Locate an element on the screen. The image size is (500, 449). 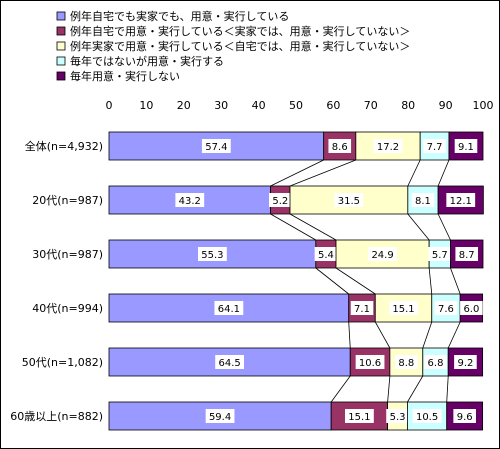
legend-label-4: 毎年ではないが用意・実行する is located at coordinates (147, 61).